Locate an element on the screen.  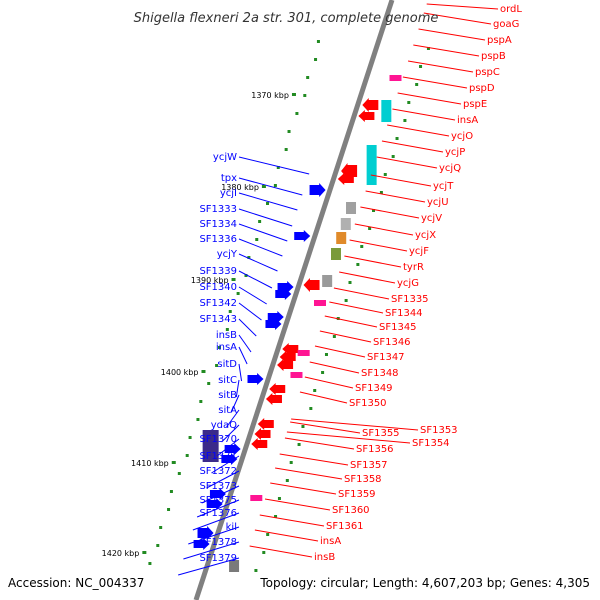
gene-label-right: ycjF is located at coordinates (419, 251).